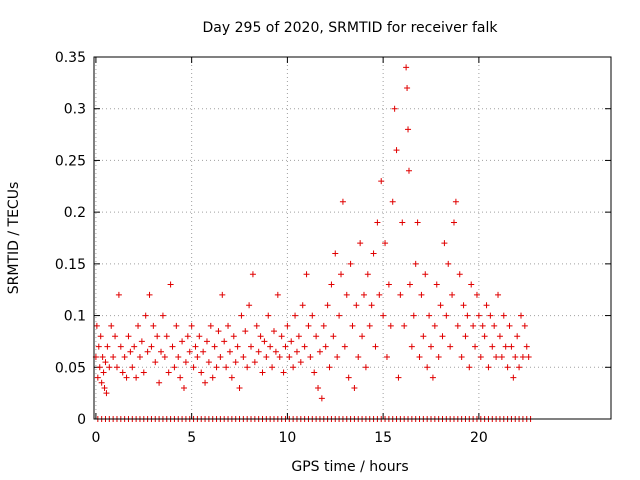 The image size is (640, 480). What do you see at coordinates (14, 238) in the screenshot?
I see `y-axis-label: SRMTID / TECUs` at bounding box center [14, 238].